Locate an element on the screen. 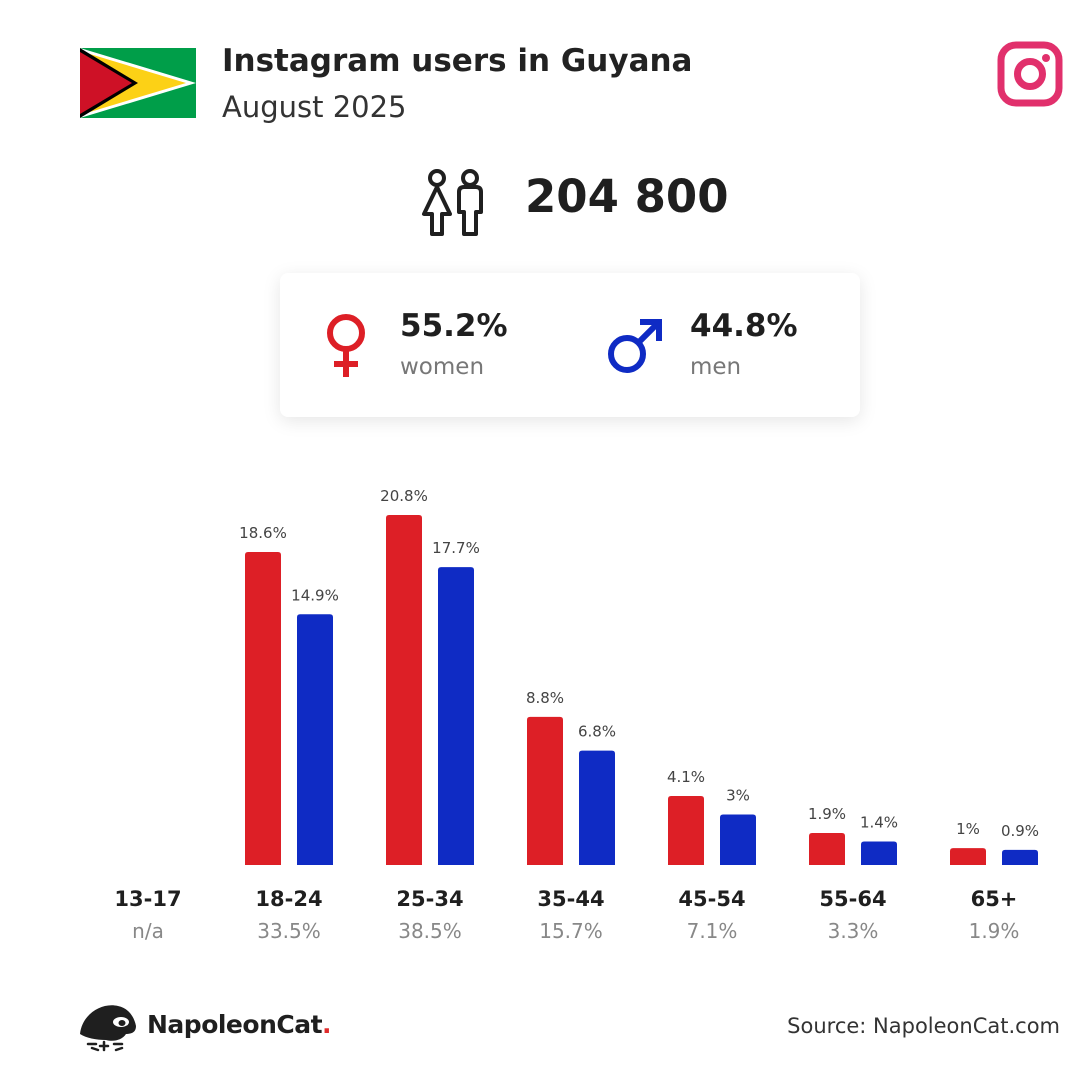  category-label-35-44: 35-44 is located at coordinates (570, 899).